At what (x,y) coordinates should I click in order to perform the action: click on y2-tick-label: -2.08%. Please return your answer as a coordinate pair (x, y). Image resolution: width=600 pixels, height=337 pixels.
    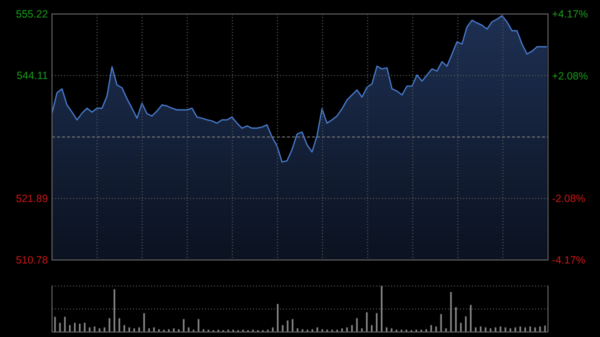
    Looking at the image, I should click on (569, 199).